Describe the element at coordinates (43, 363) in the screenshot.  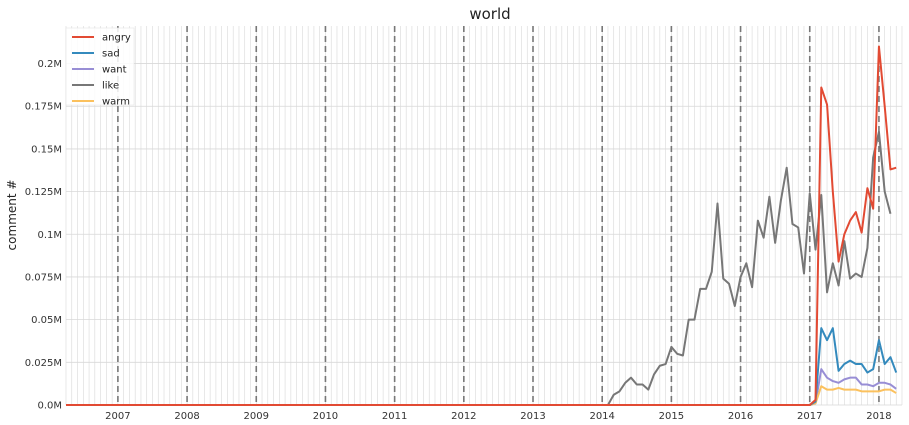
I see `y-tick-label: 0.025M` at that location.